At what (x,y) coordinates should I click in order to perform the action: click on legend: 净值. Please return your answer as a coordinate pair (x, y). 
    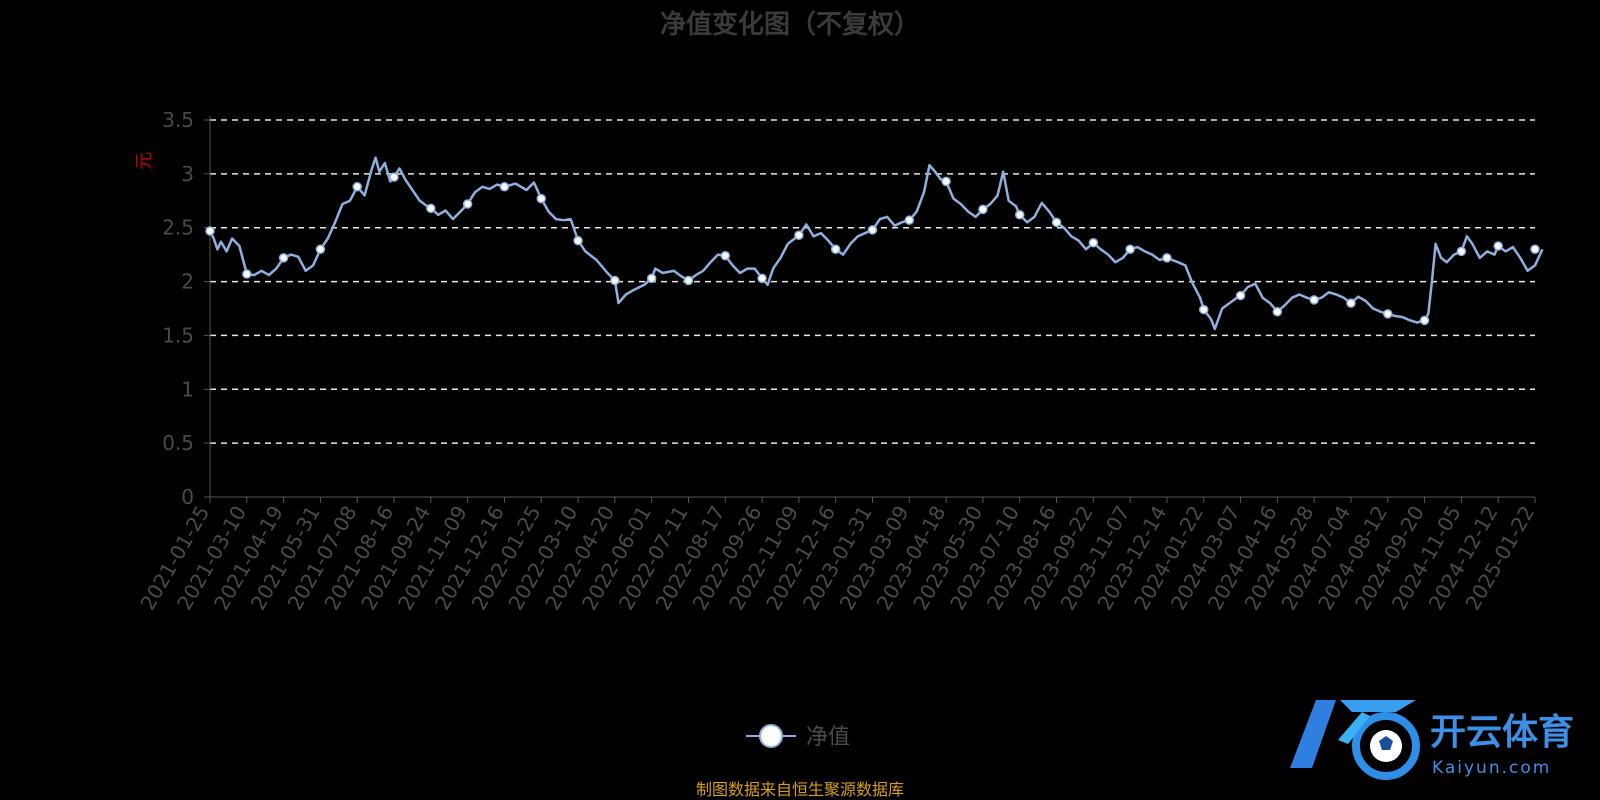
    Looking at the image, I should click on (798, 737).